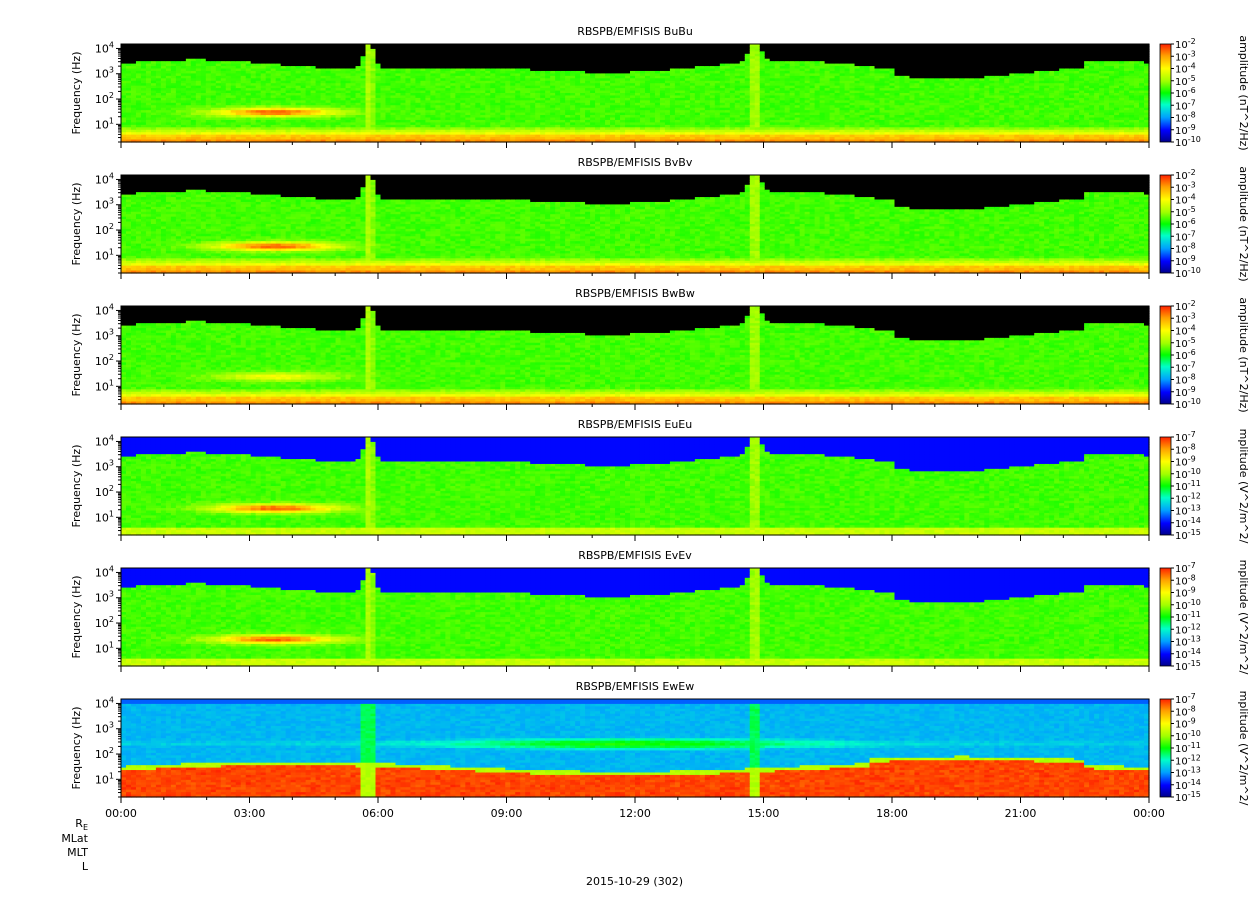 The width and height of the screenshot is (1248, 903). I want to click on panel-title: RBSPB/EMFISIS BuBu, so click(635, 31).